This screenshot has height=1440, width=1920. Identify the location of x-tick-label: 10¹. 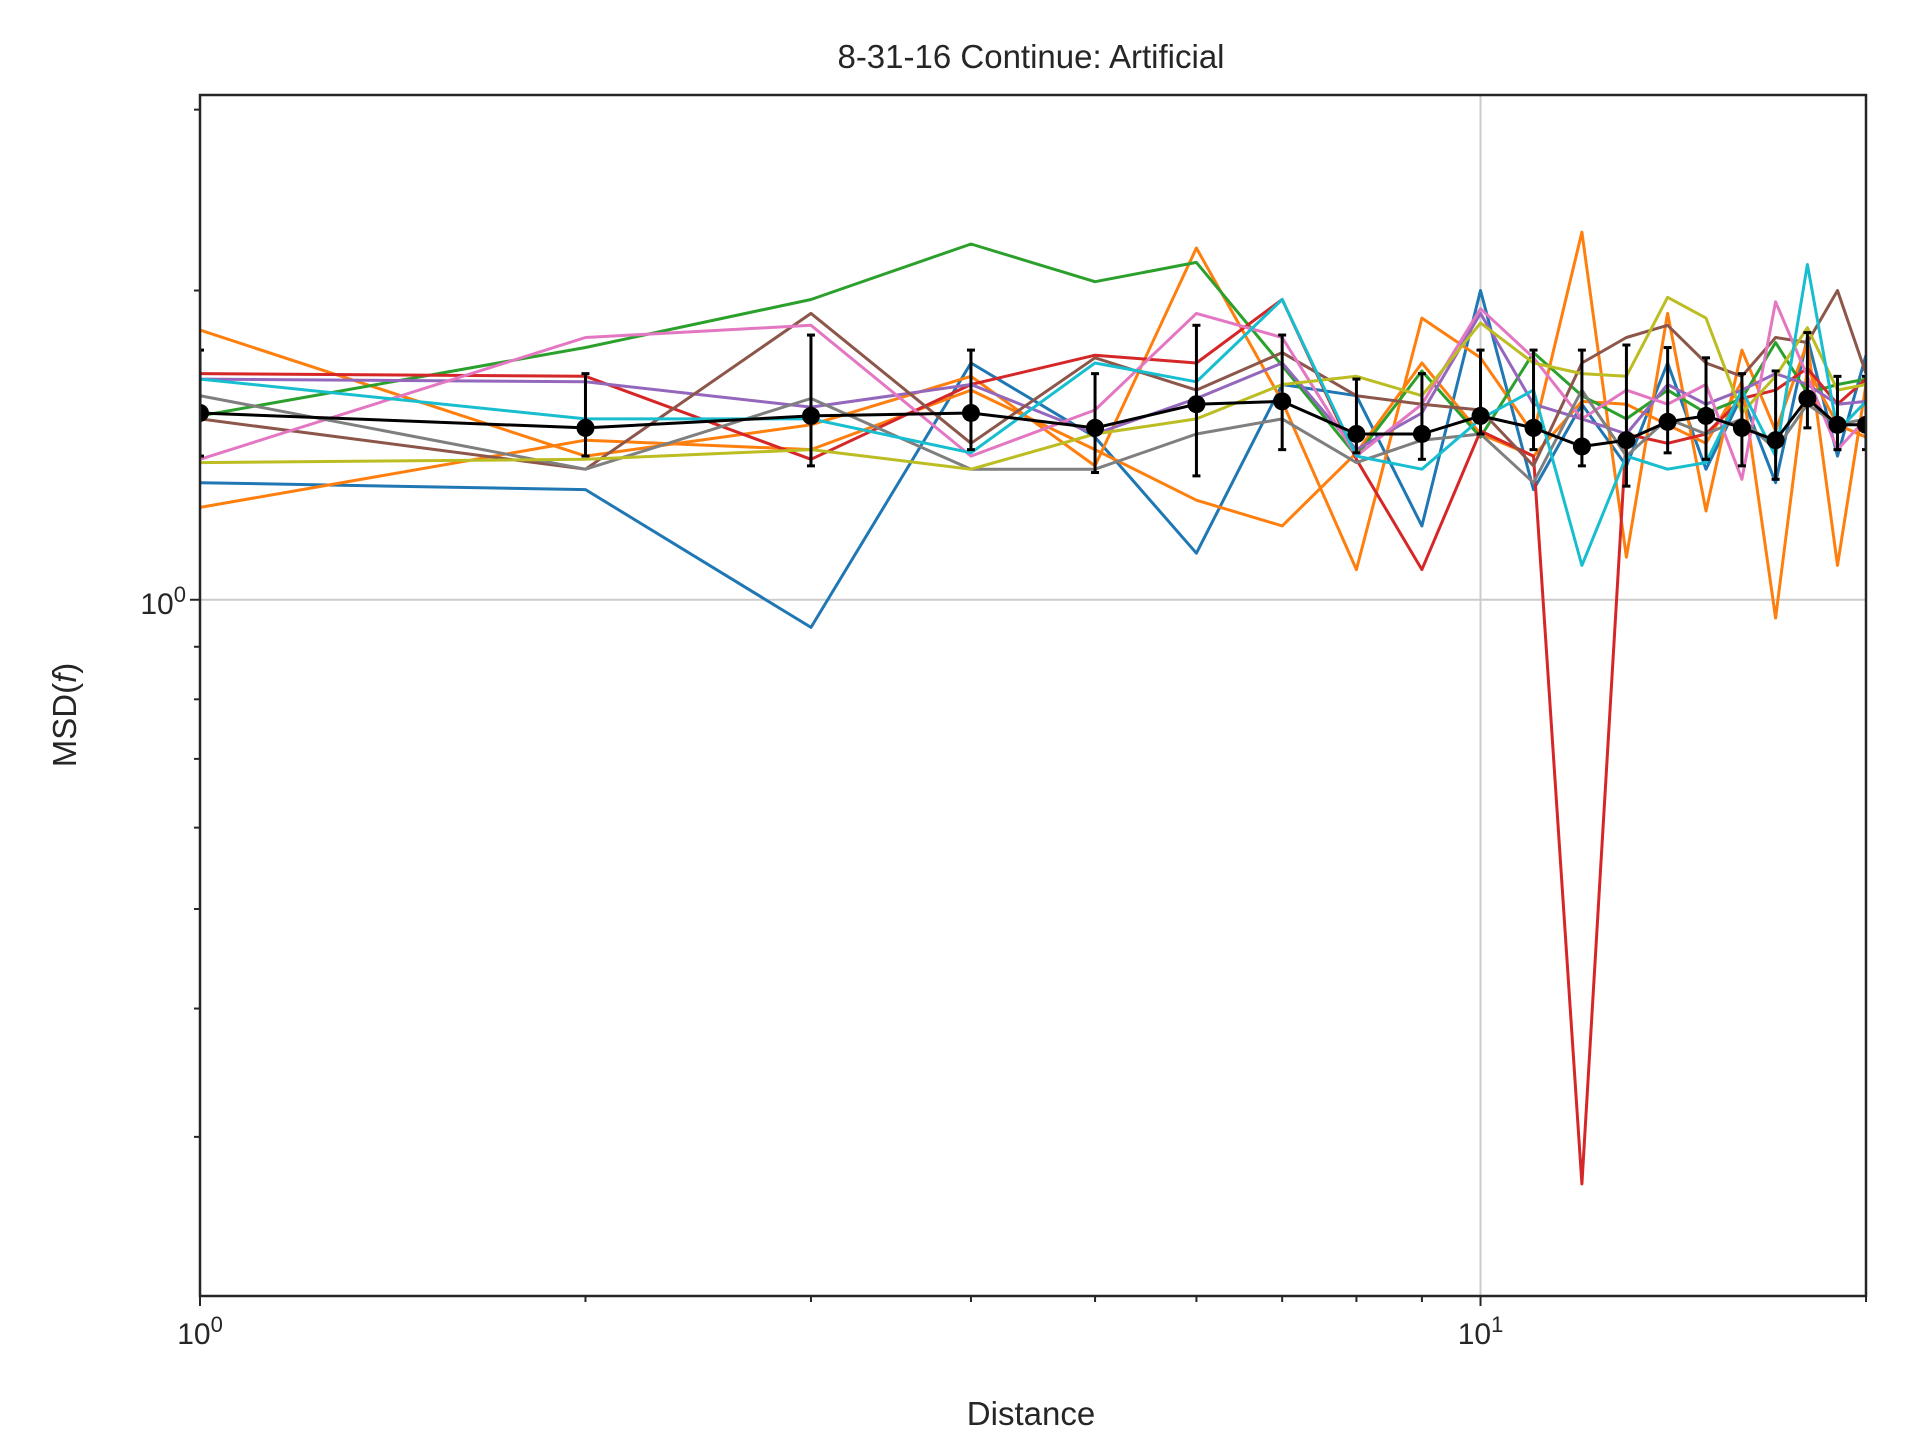
(1481, 1331).